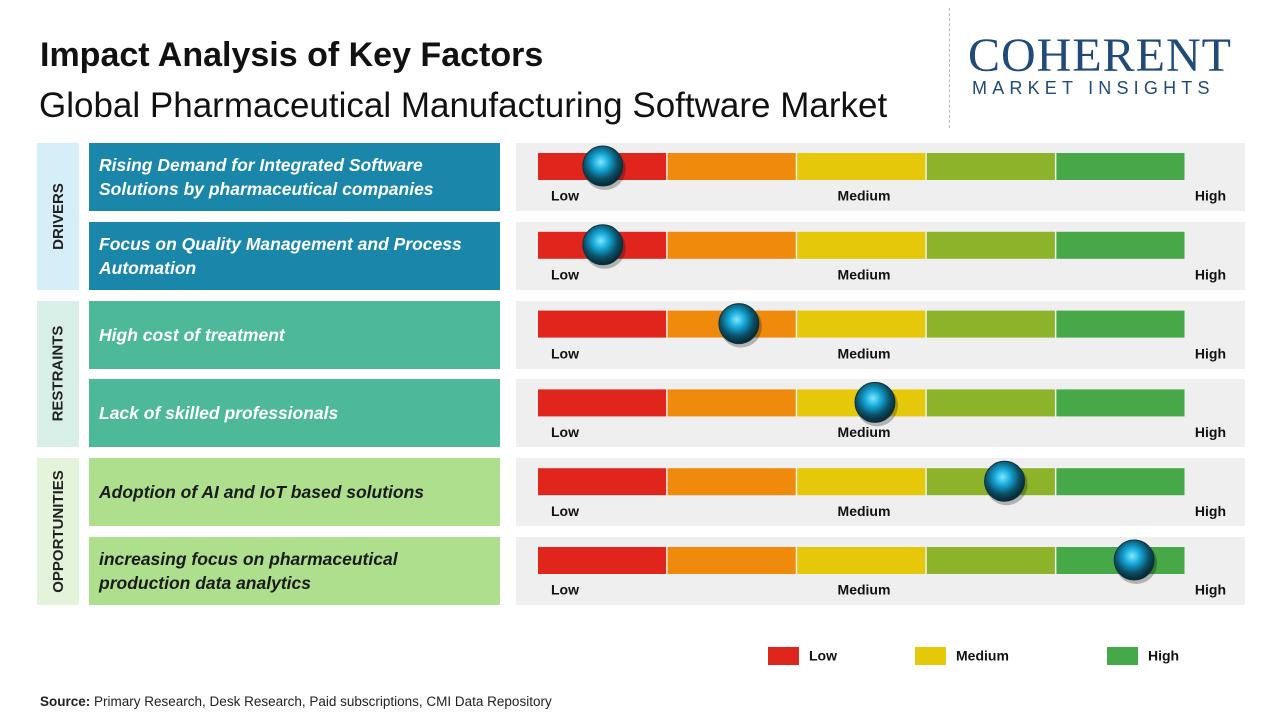  Describe the element at coordinates (982, 656) in the screenshot. I see `legend-label: Medium` at that location.